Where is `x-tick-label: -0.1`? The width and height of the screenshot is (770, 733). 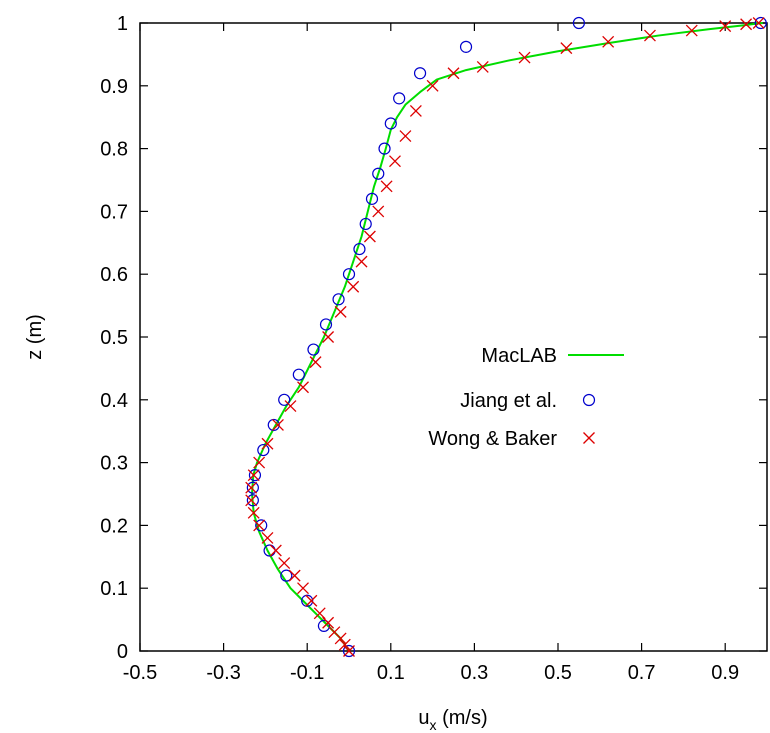 x-tick-label: -0.1 is located at coordinates (307, 673).